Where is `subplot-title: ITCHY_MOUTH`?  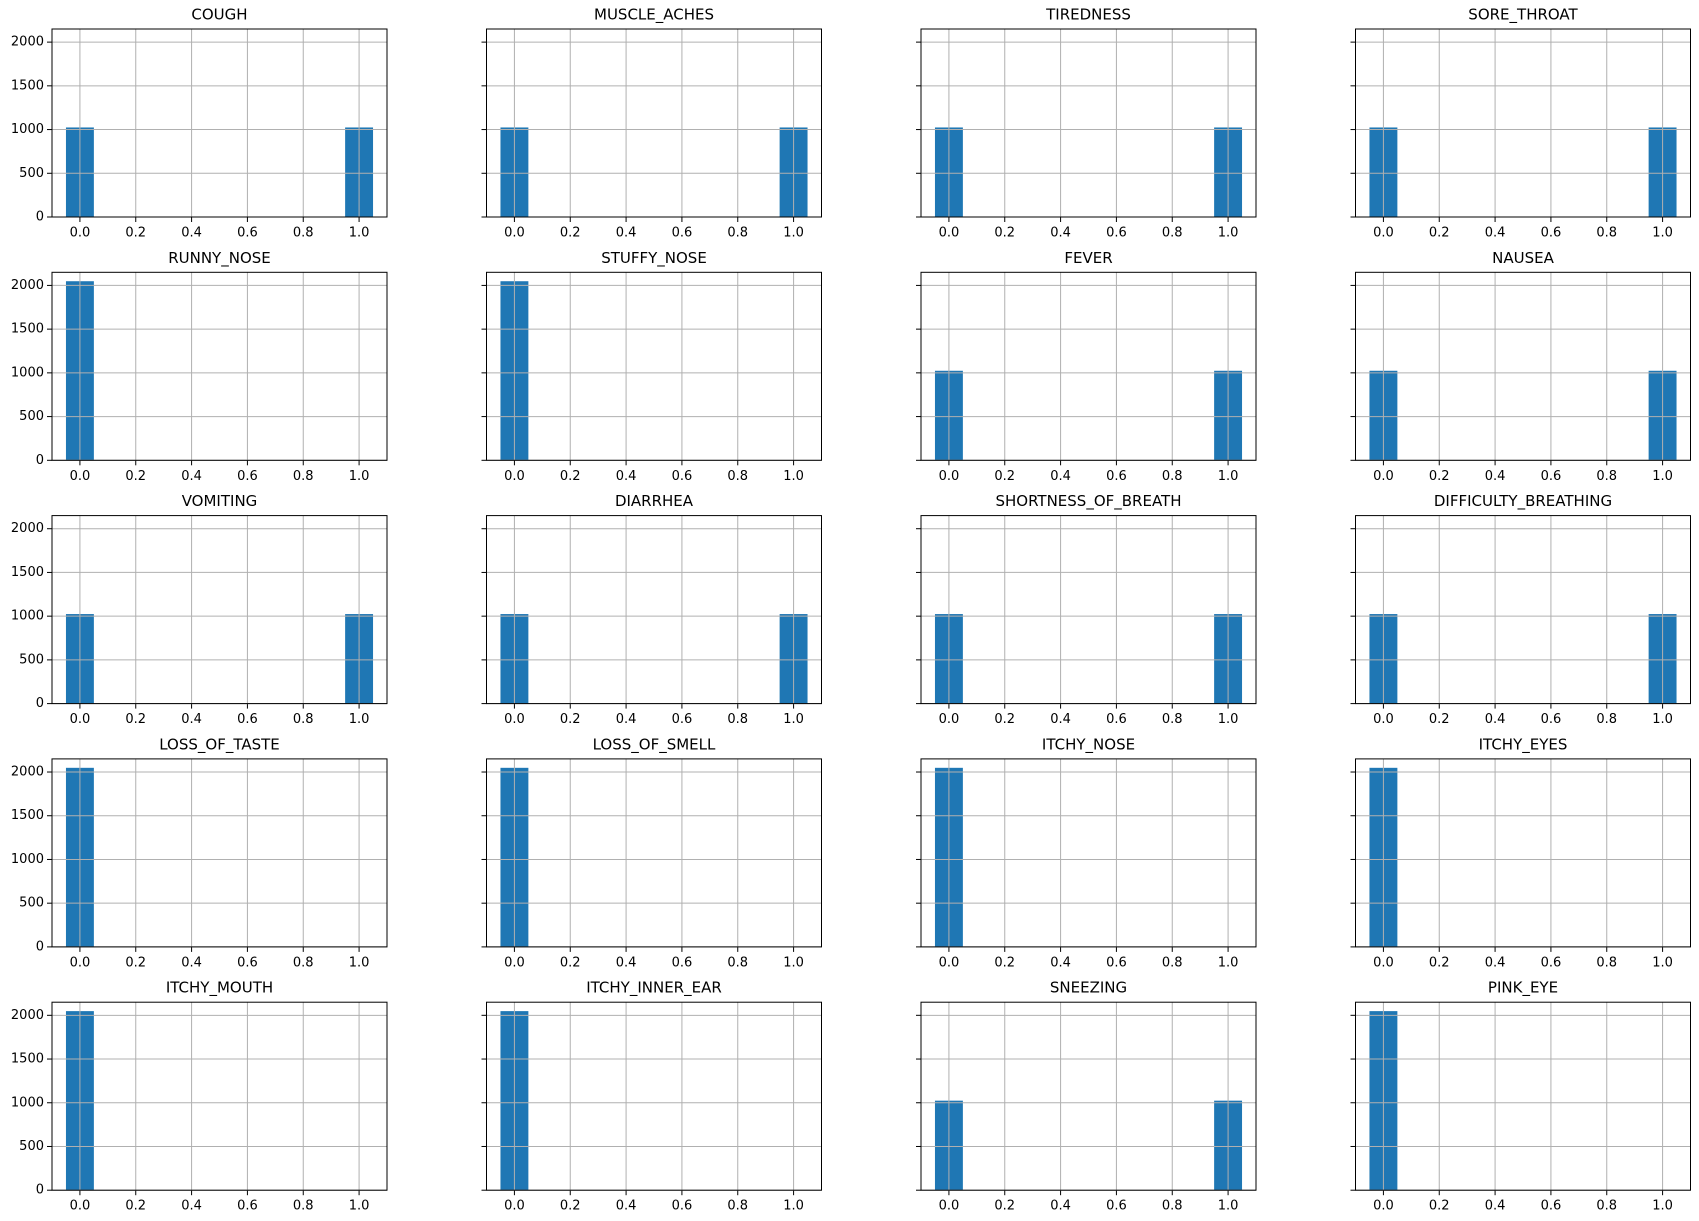 subplot-title: ITCHY_MOUTH is located at coordinates (219, 988).